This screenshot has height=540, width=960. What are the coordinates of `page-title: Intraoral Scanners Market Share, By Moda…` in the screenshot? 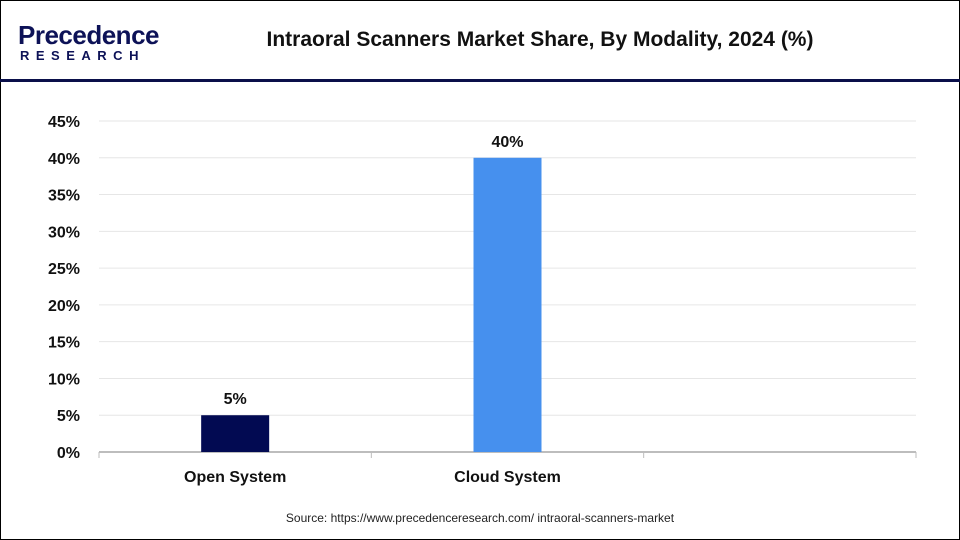 It's located at (540, 39).